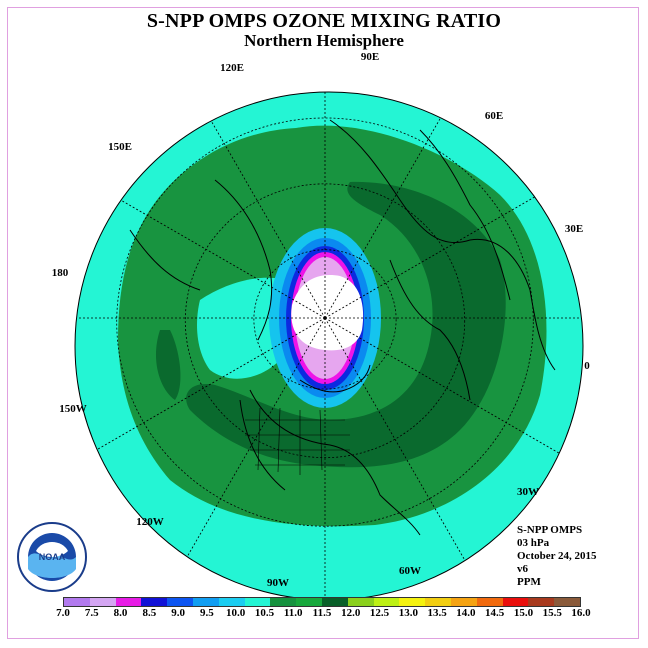 The height and width of the screenshot is (648, 648). I want to click on longitude-label: 30E, so click(574, 229).